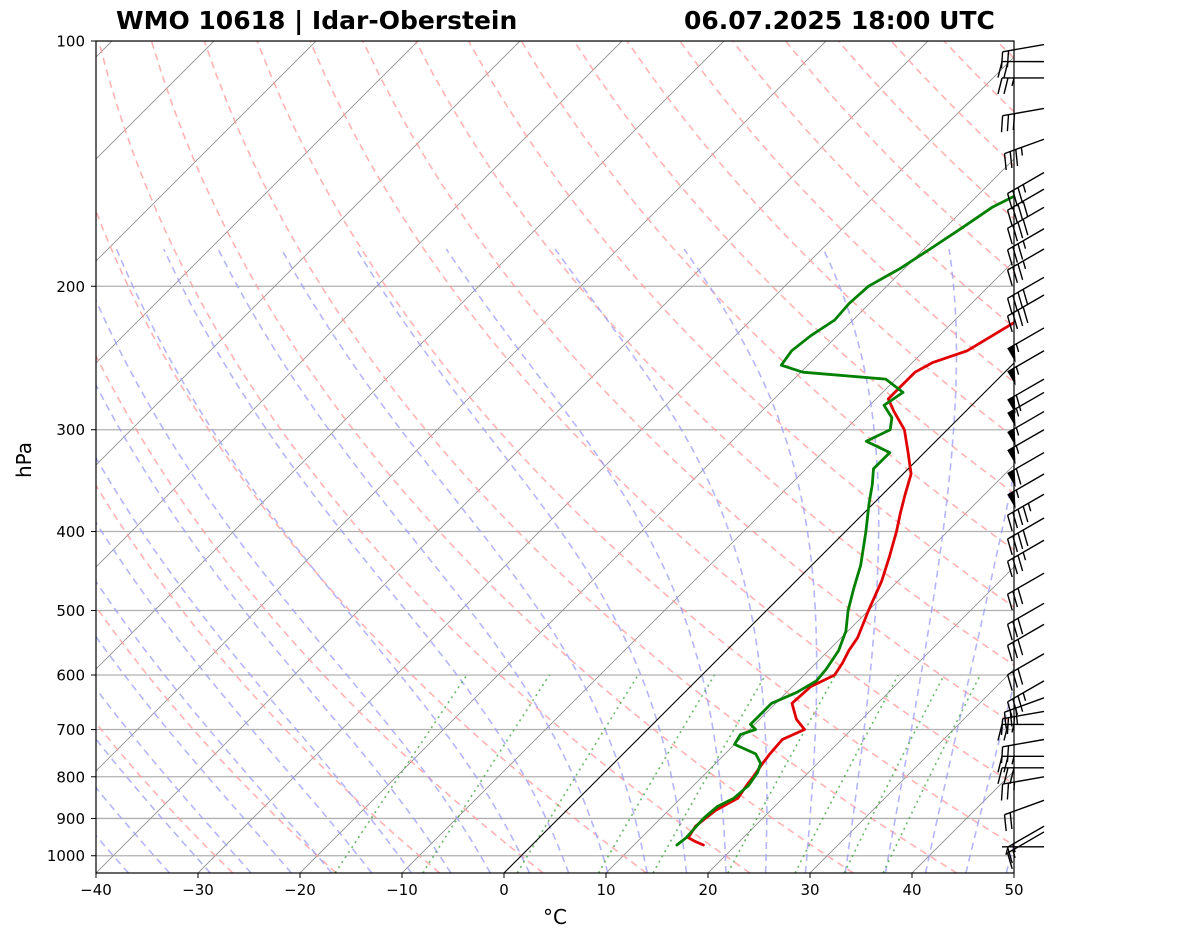  I want to click on isotherm-line, so click(860, 719).